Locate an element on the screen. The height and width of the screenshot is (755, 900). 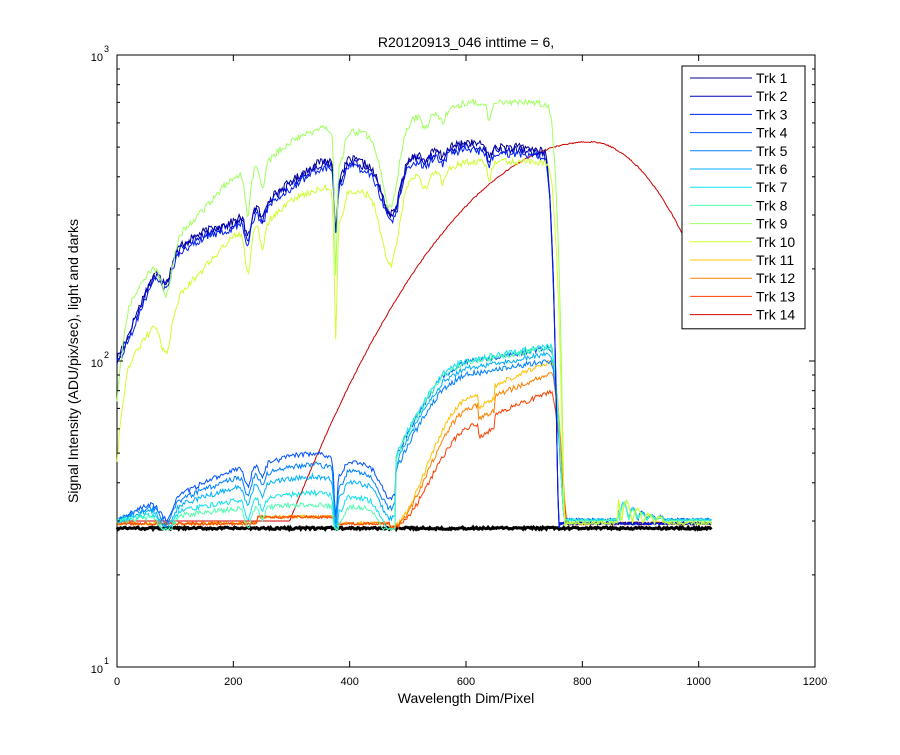
x-tick-label: 200 is located at coordinates (233, 682).